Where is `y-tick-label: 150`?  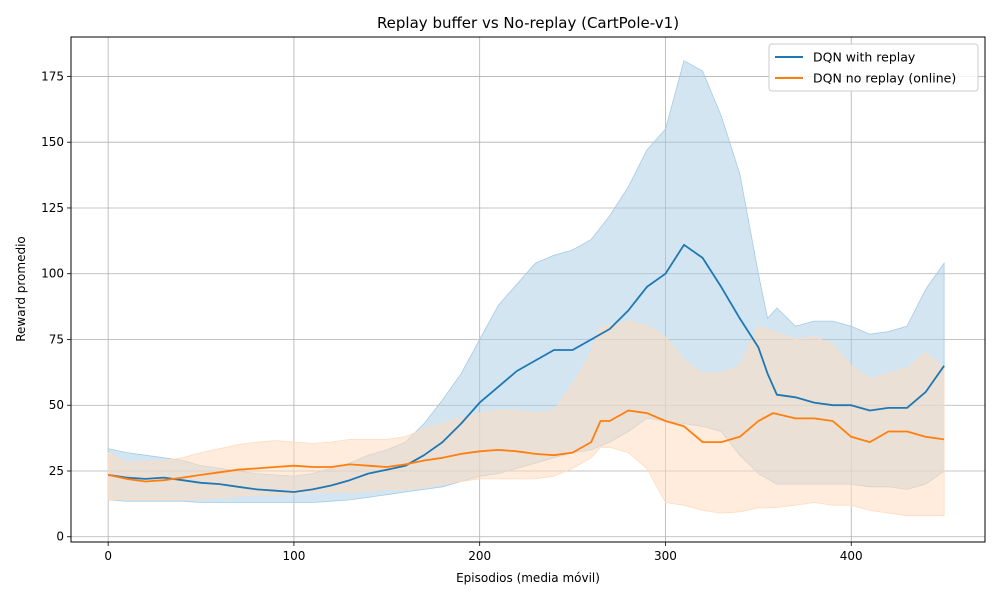
y-tick-label: 150 is located at coordinates (52, 142).